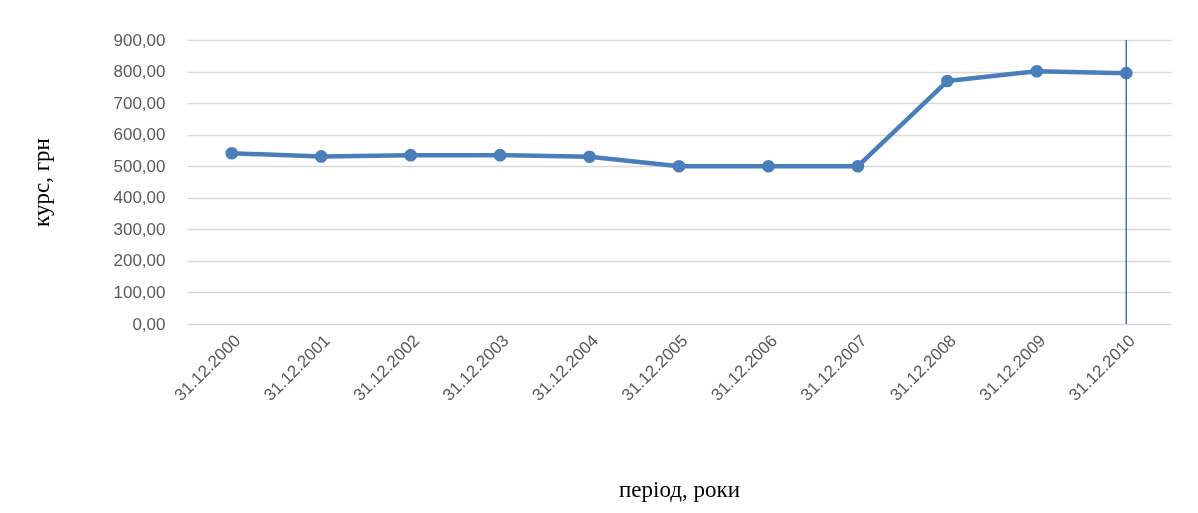 The height and width of the screenshot is (513, 1198). I want to click on x-axis-title: період, роки, so click(679, 489).